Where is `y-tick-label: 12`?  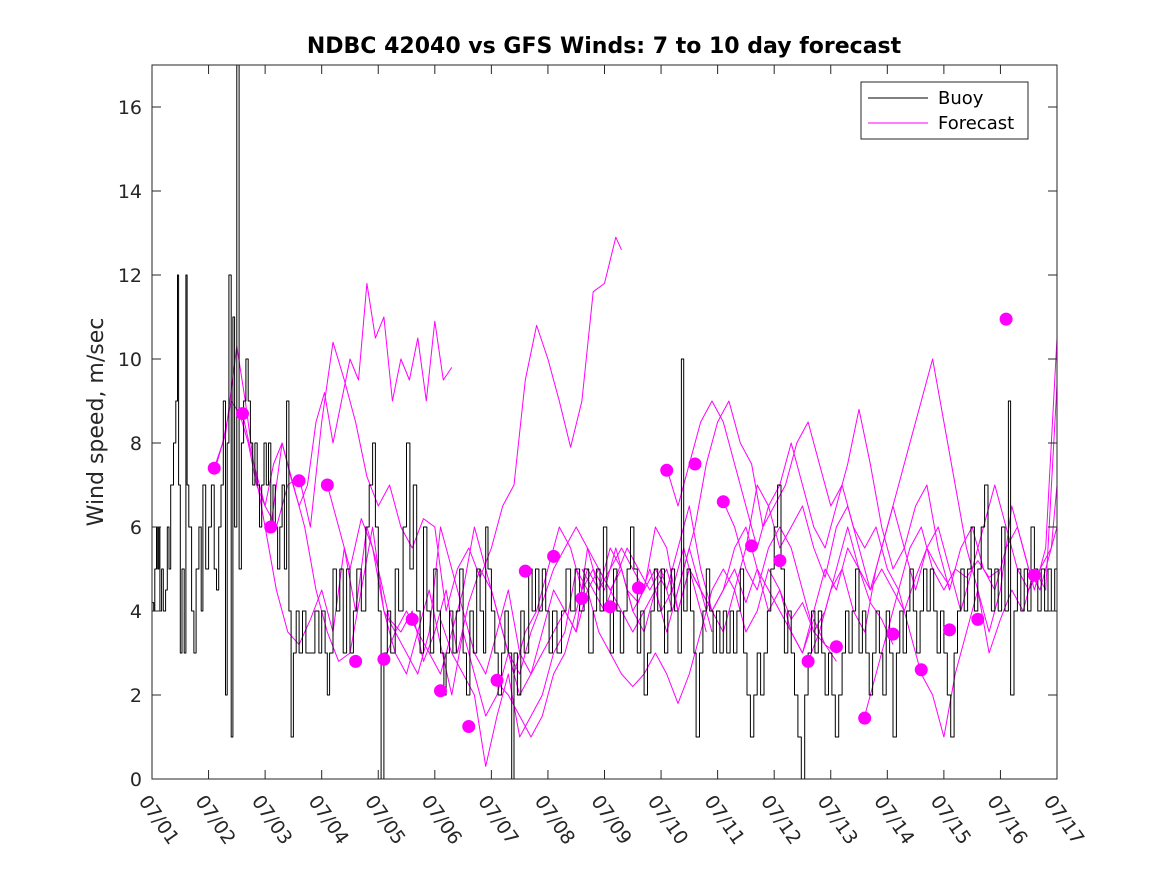
y-tick-label: 12 is located at coordinates (130, 276).